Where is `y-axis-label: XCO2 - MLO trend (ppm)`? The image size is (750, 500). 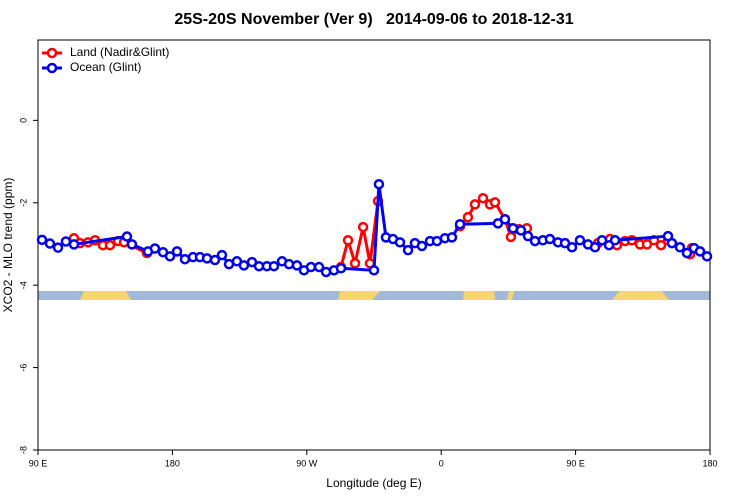 y-axis-label: XCO2 - MLO trend (ppm) is located at coordinates (8, 245).